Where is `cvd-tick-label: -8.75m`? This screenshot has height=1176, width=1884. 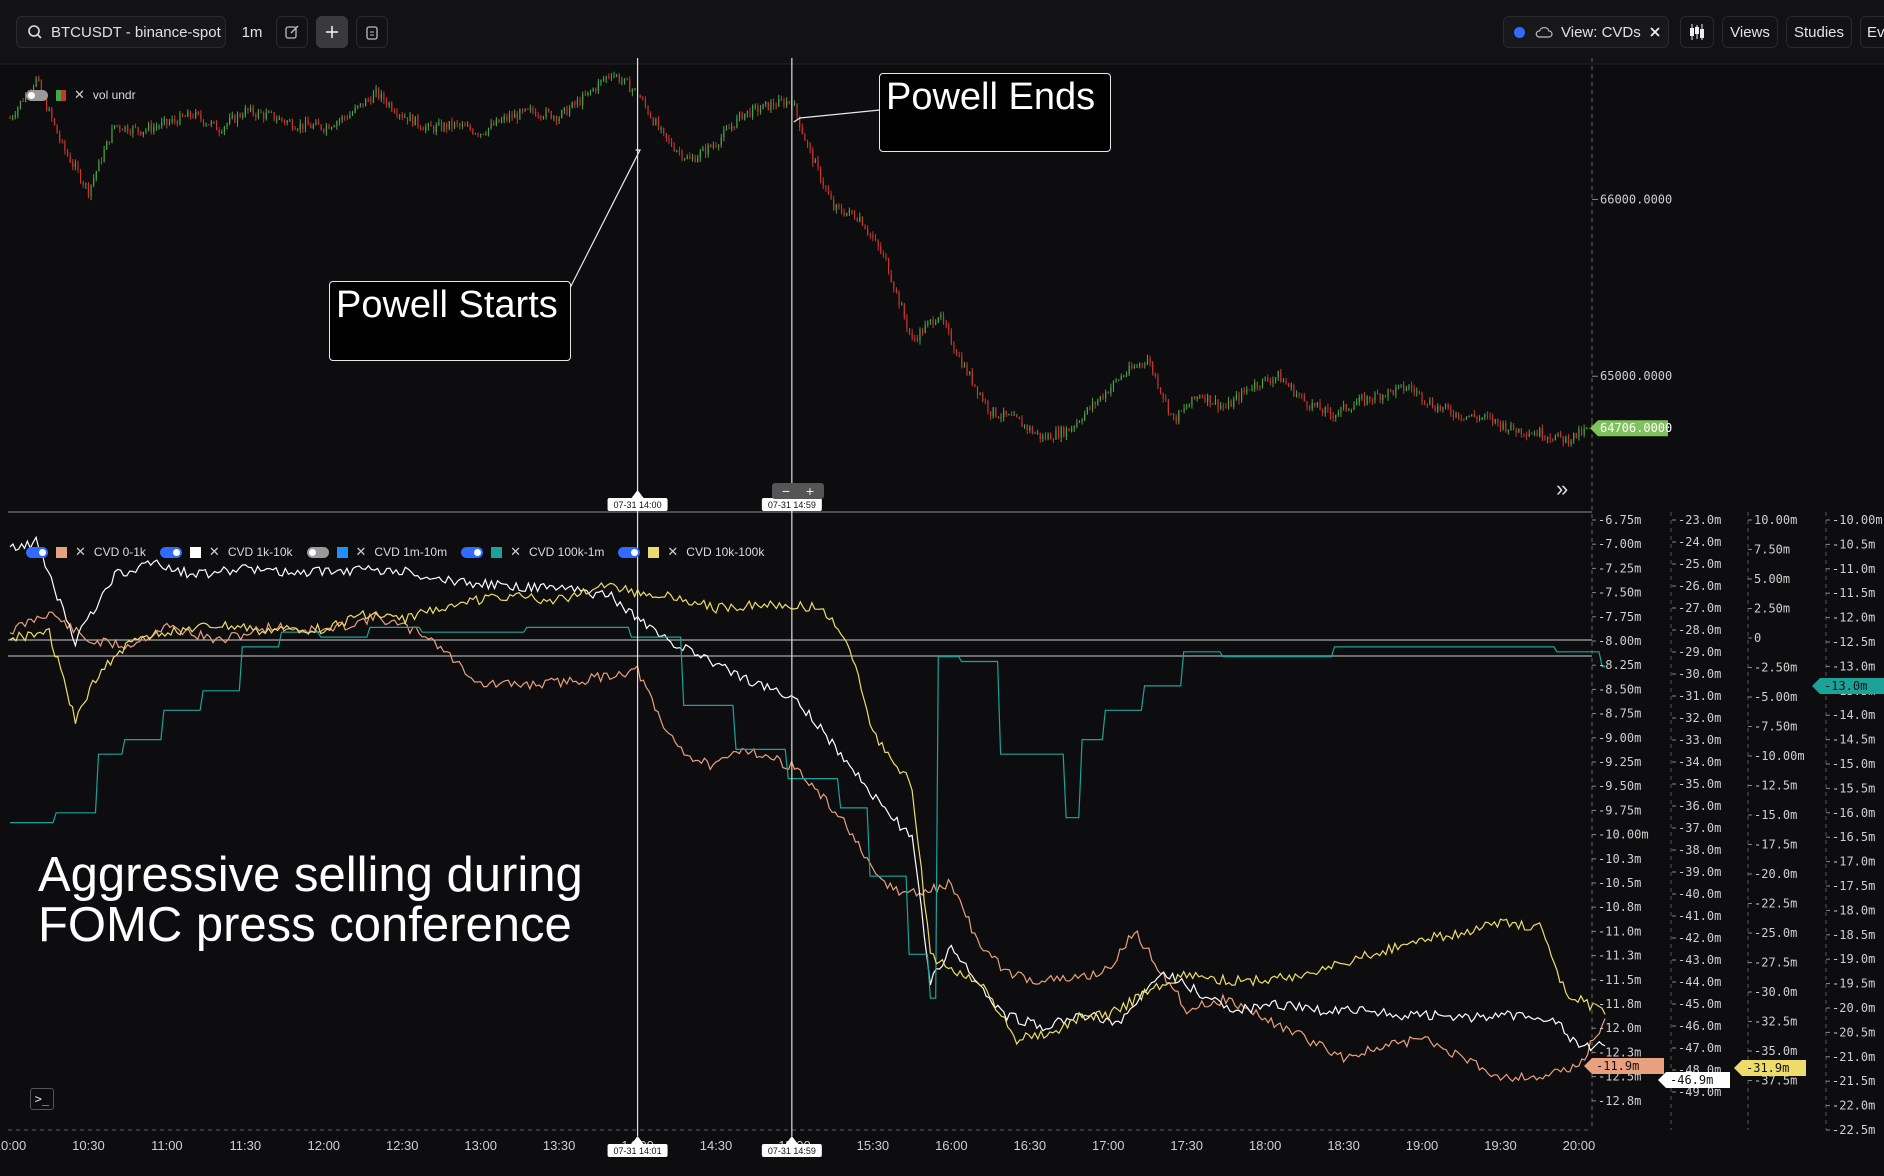 cvd-tick-label: -8.75m is located at coordinates (1619, 714).